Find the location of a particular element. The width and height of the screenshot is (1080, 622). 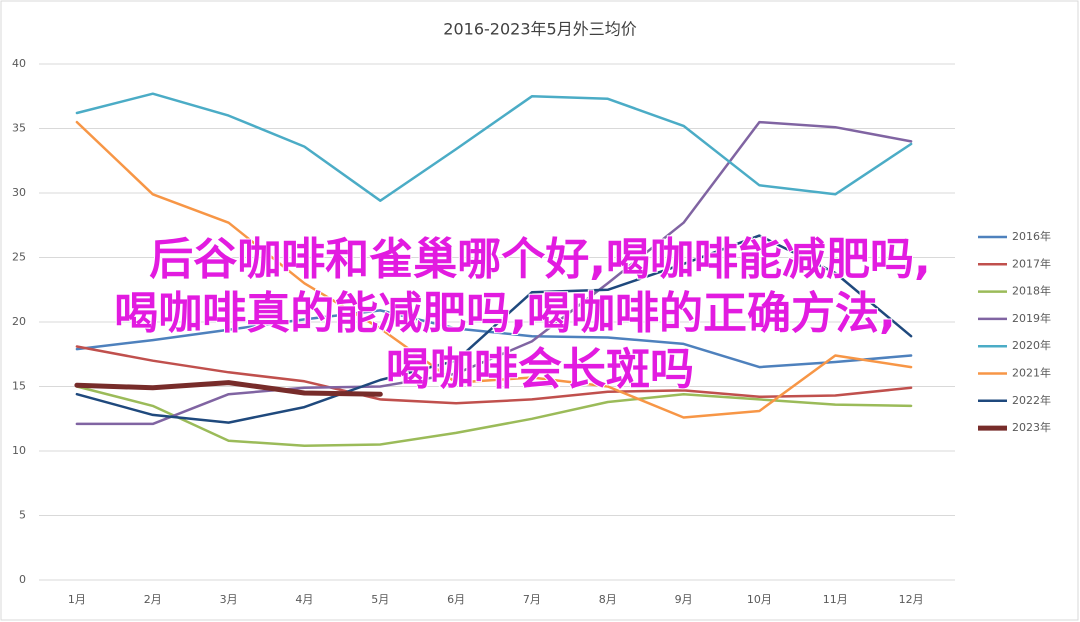

x-tick-label: 6月 is located at coordinates (456, 599).